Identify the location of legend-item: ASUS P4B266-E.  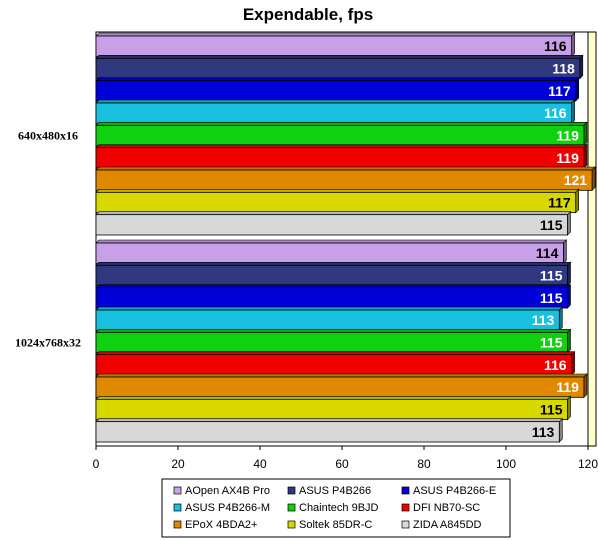
(448, 491).